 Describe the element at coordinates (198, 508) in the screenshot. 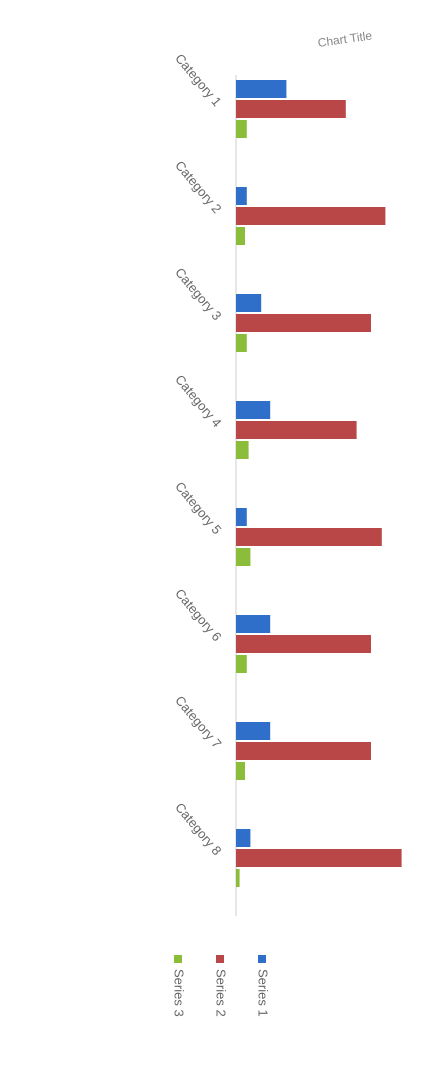

I see `y-tick-label: Category 5` at that location.